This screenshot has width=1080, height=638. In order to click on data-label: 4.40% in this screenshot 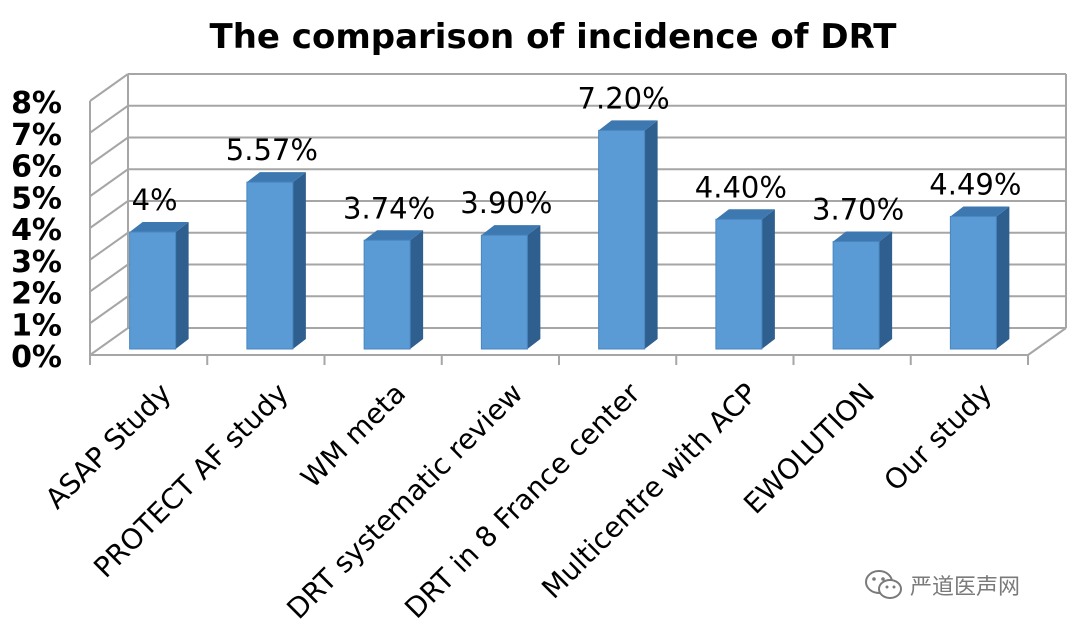, I will do `click(741, 187)`.